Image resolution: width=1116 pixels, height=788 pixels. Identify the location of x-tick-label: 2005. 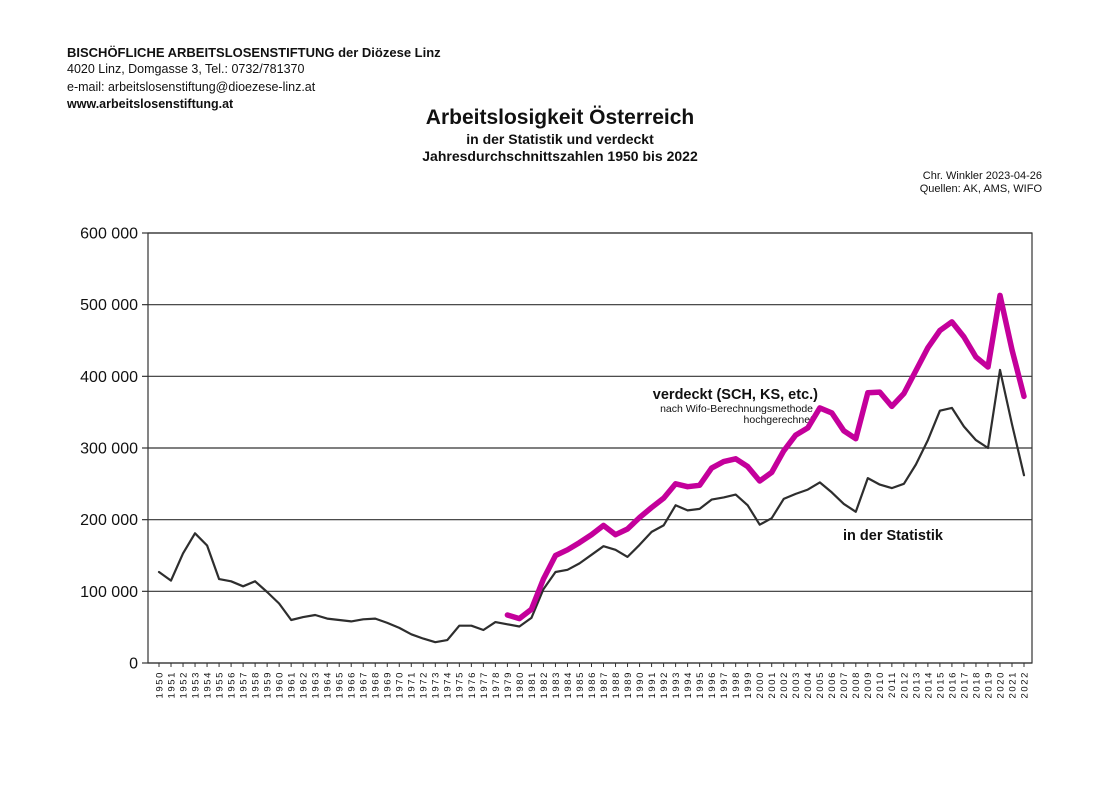
(820, 685).